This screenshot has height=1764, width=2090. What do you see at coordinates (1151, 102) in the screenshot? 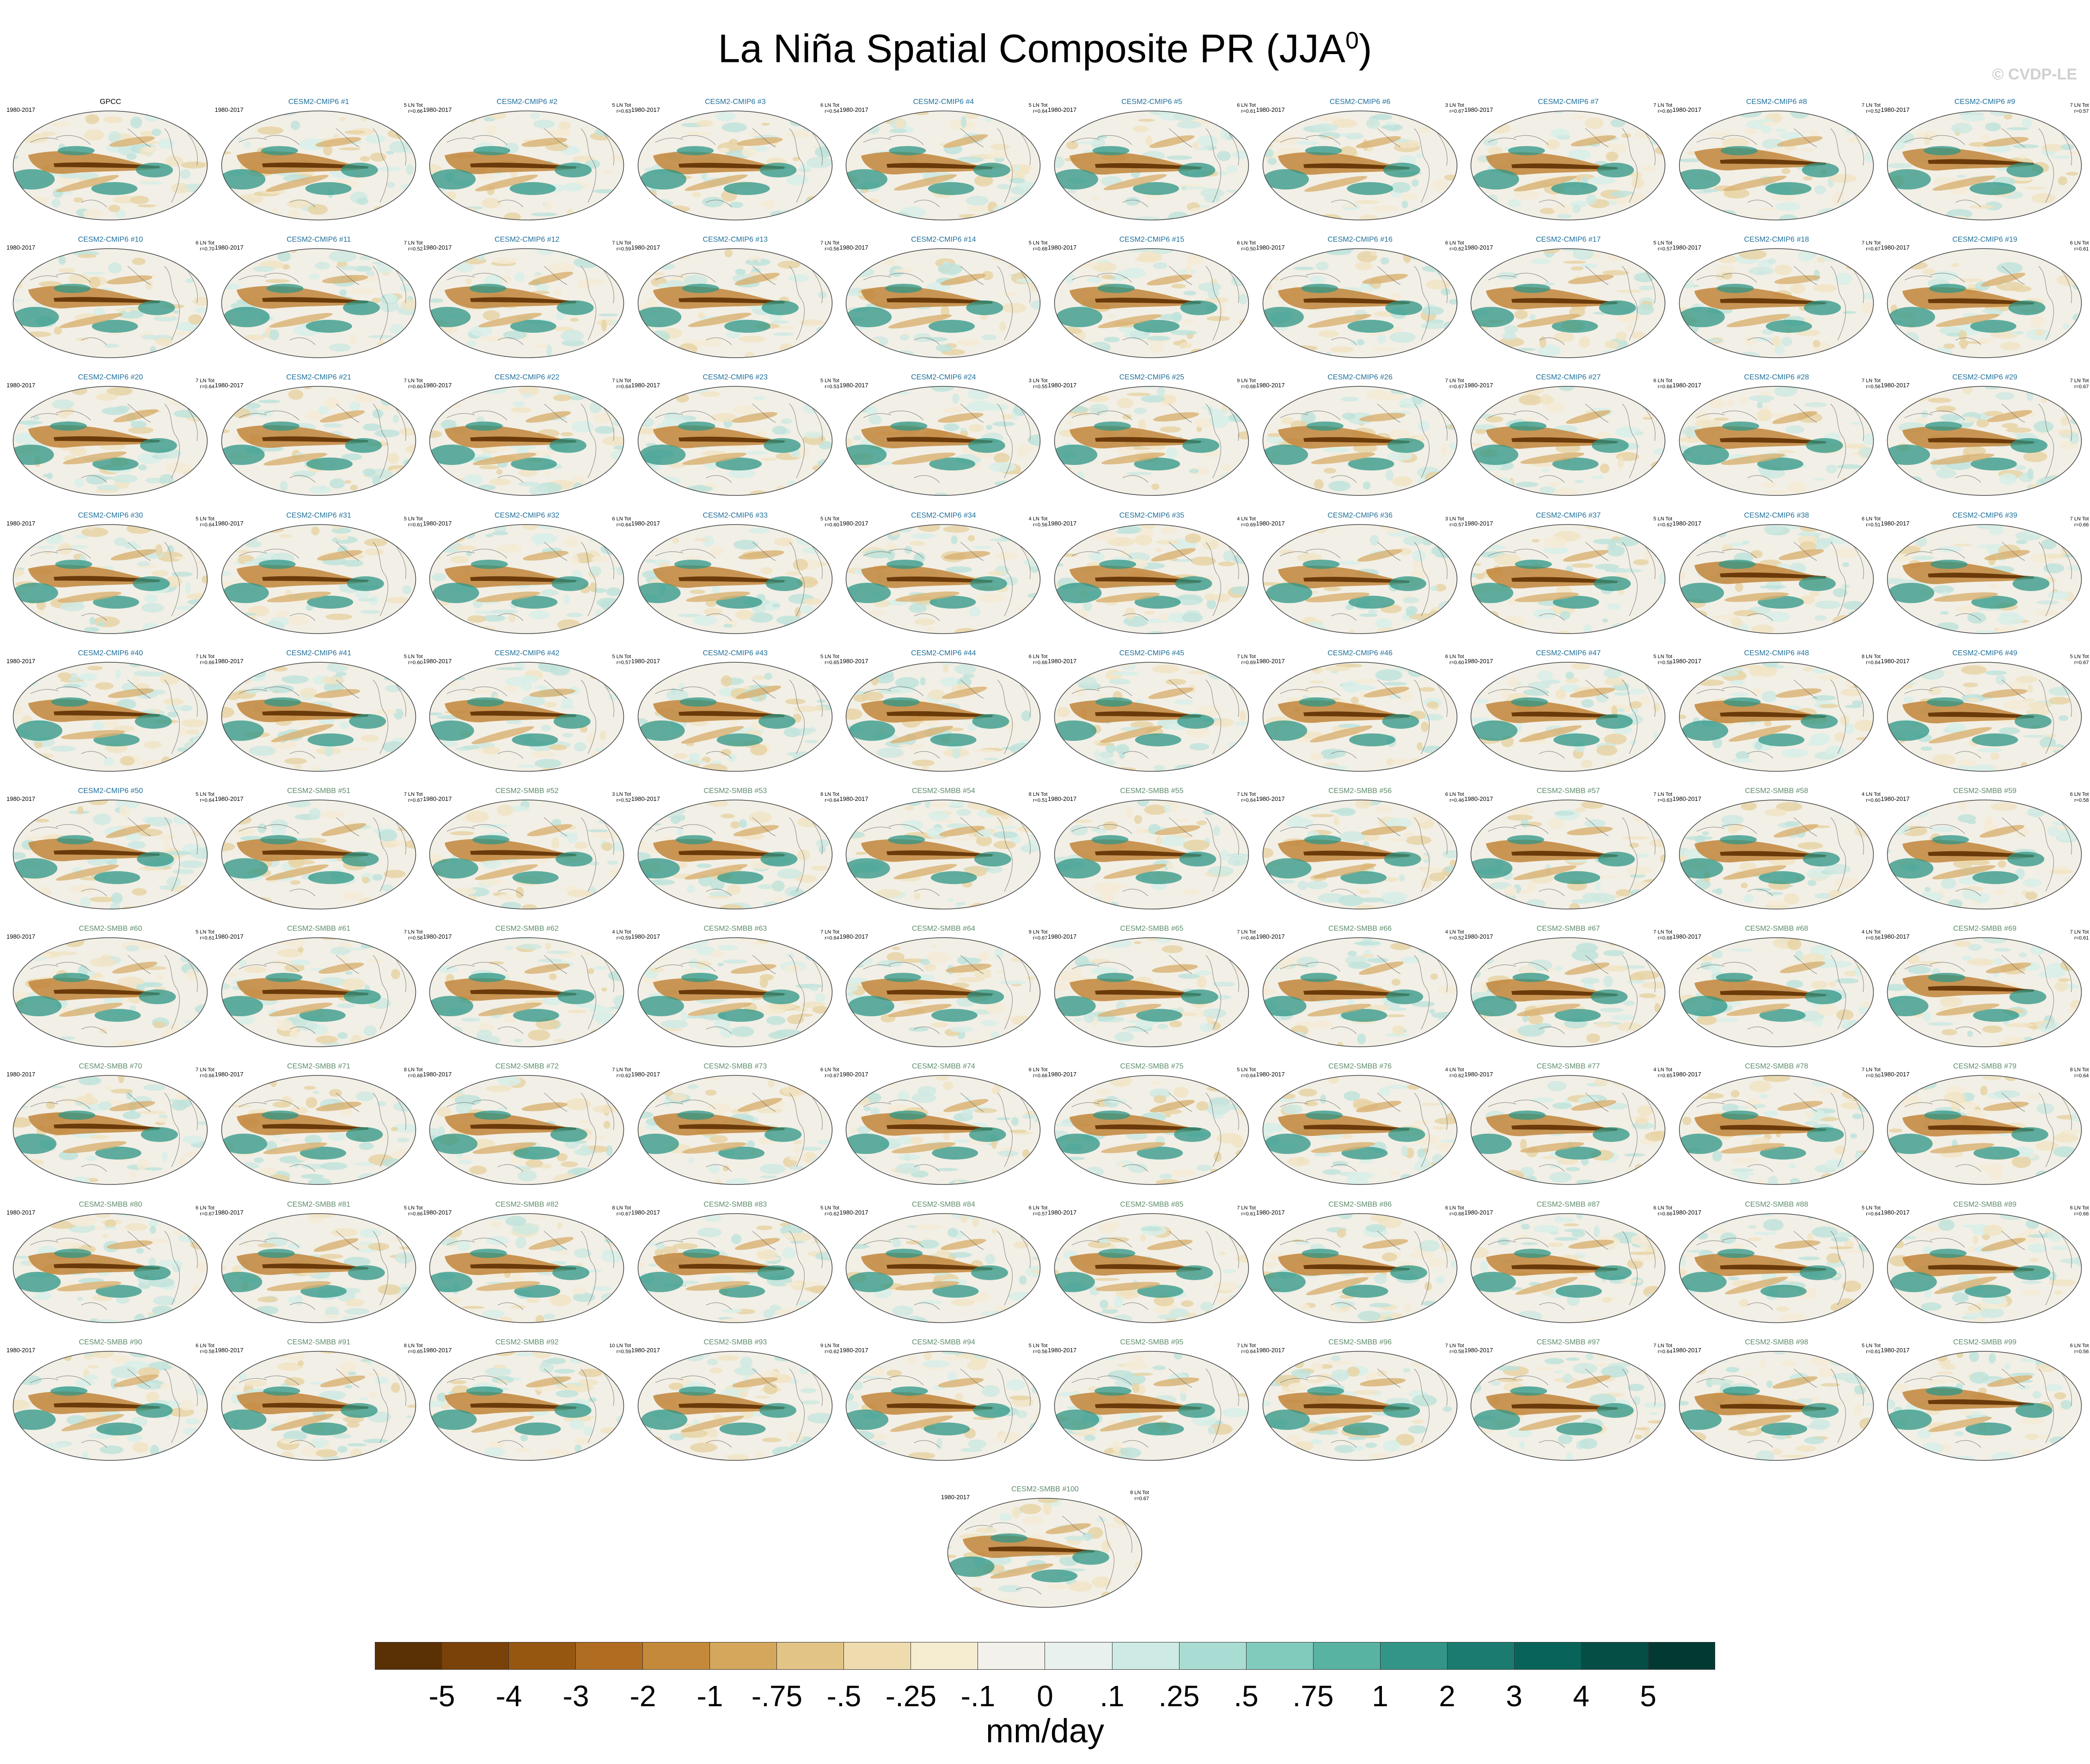
I see `panel-title: CESM2-CMIP6 #5` at bounding box center [1151, 102].